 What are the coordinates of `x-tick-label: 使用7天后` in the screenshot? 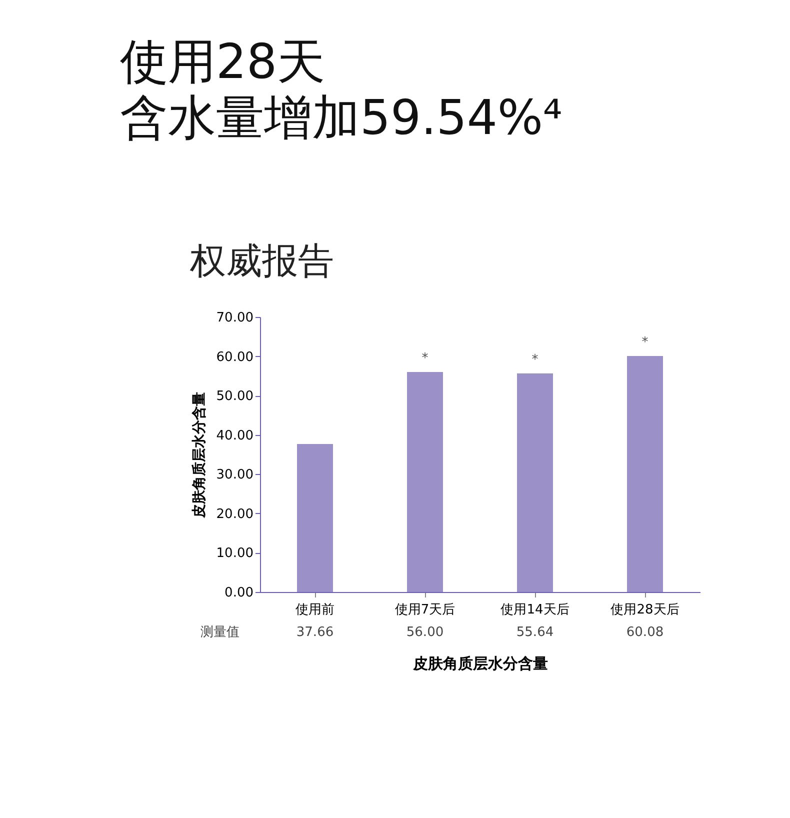 It's located at (425, 610).